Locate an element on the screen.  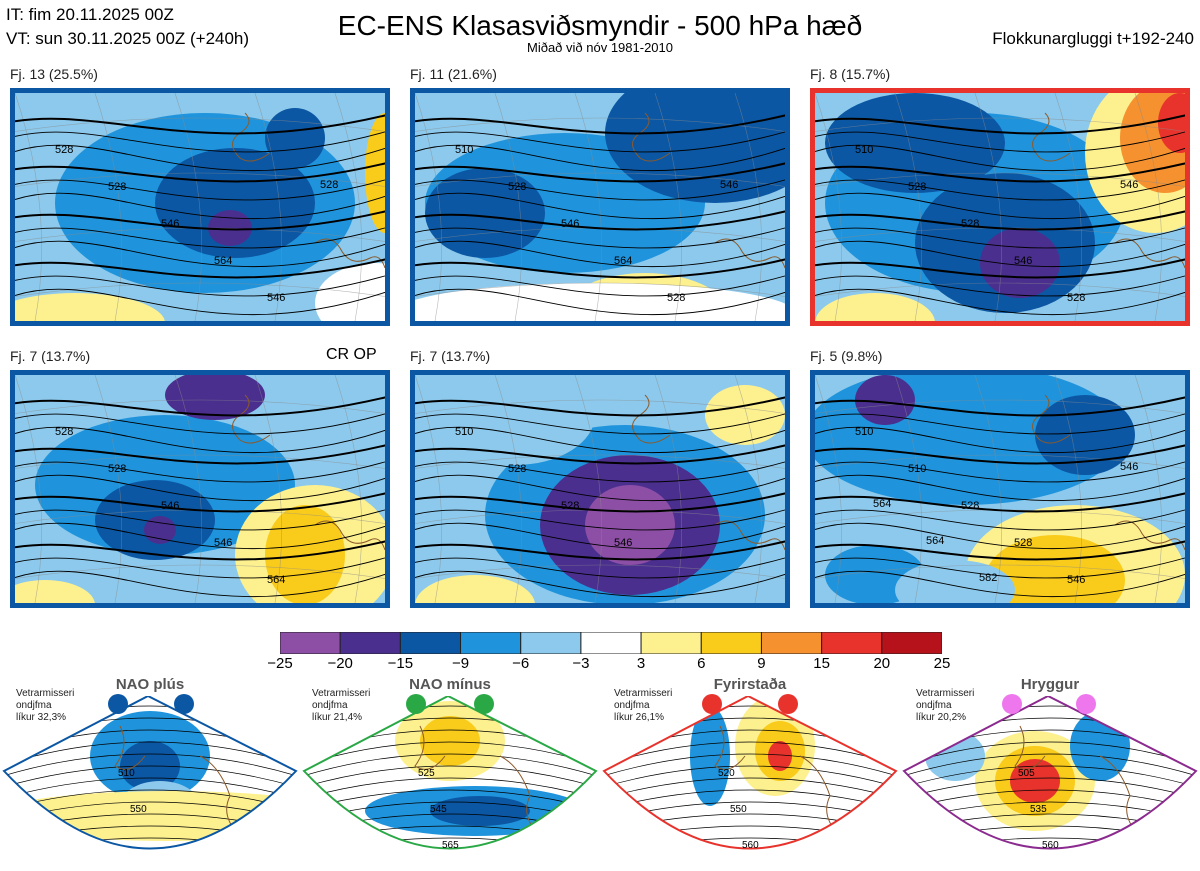
valid-time: VT: sun 30.11.2025 00Z (+240h) is located at coordinates (128, 38).